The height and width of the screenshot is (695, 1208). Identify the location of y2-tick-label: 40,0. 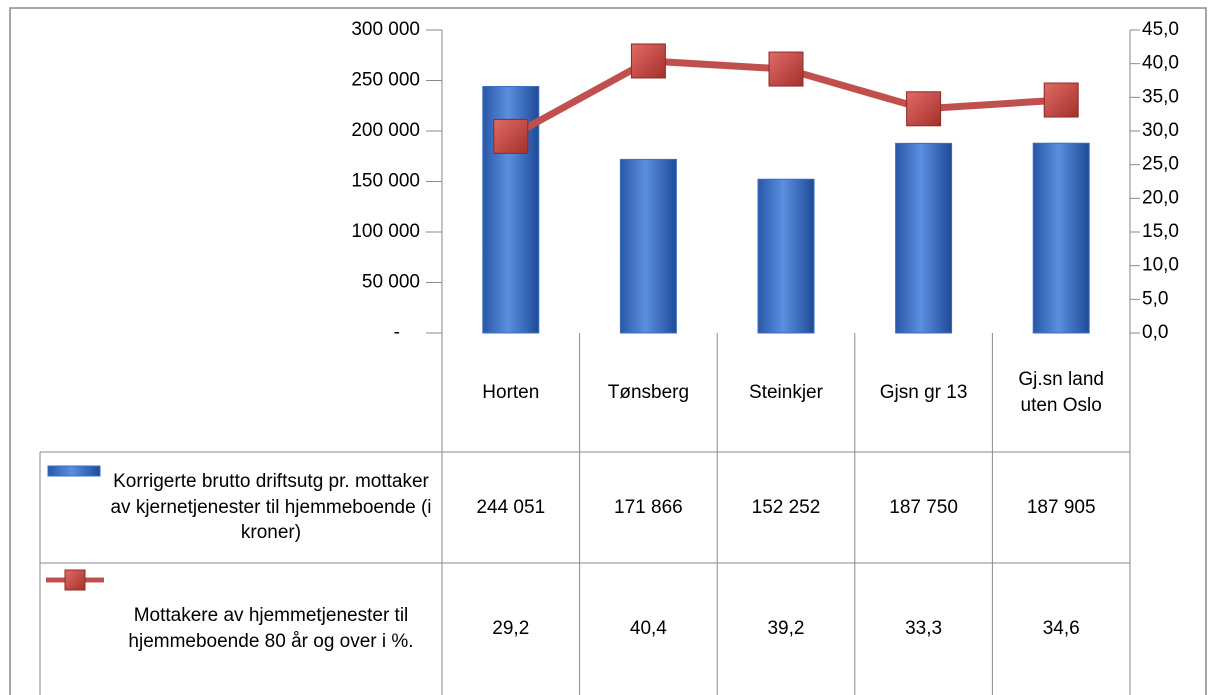
(1160, 63).